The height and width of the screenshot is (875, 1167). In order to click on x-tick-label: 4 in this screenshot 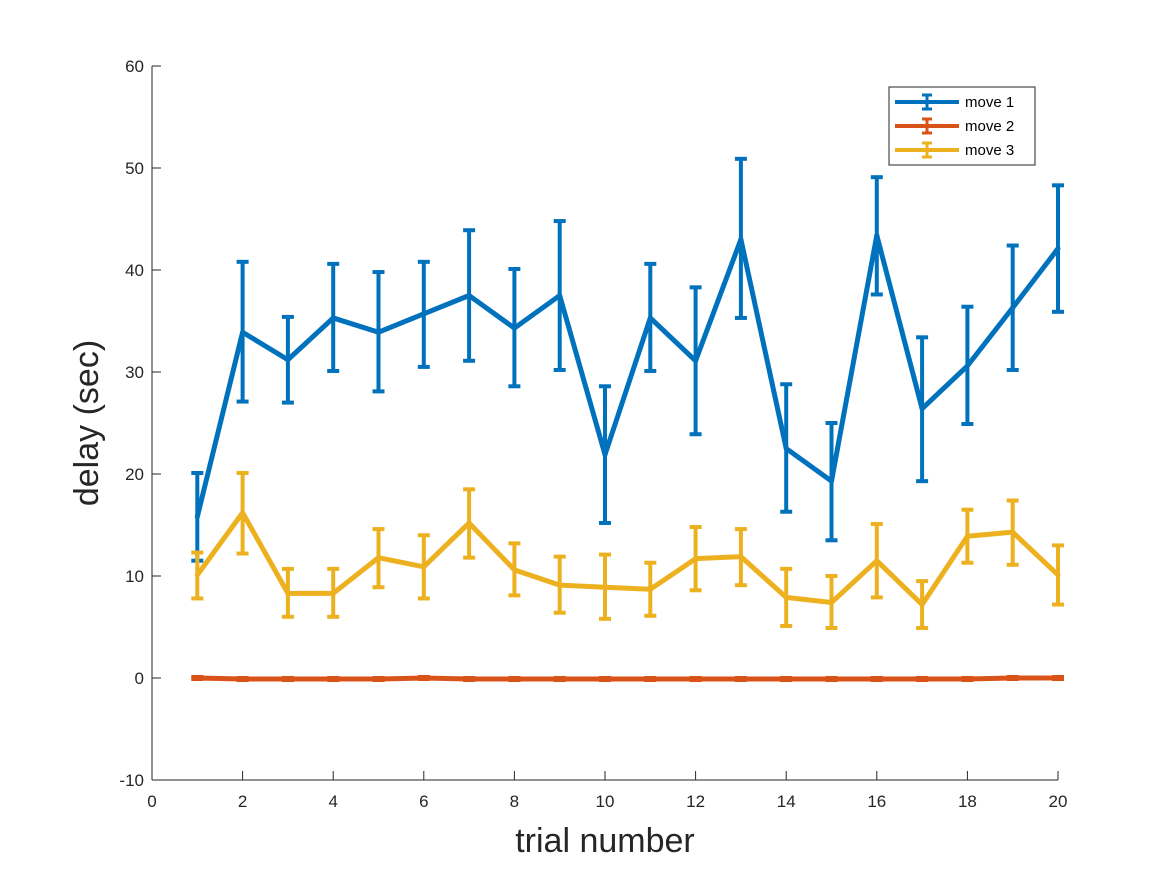, I will do `click(332, 801)`.